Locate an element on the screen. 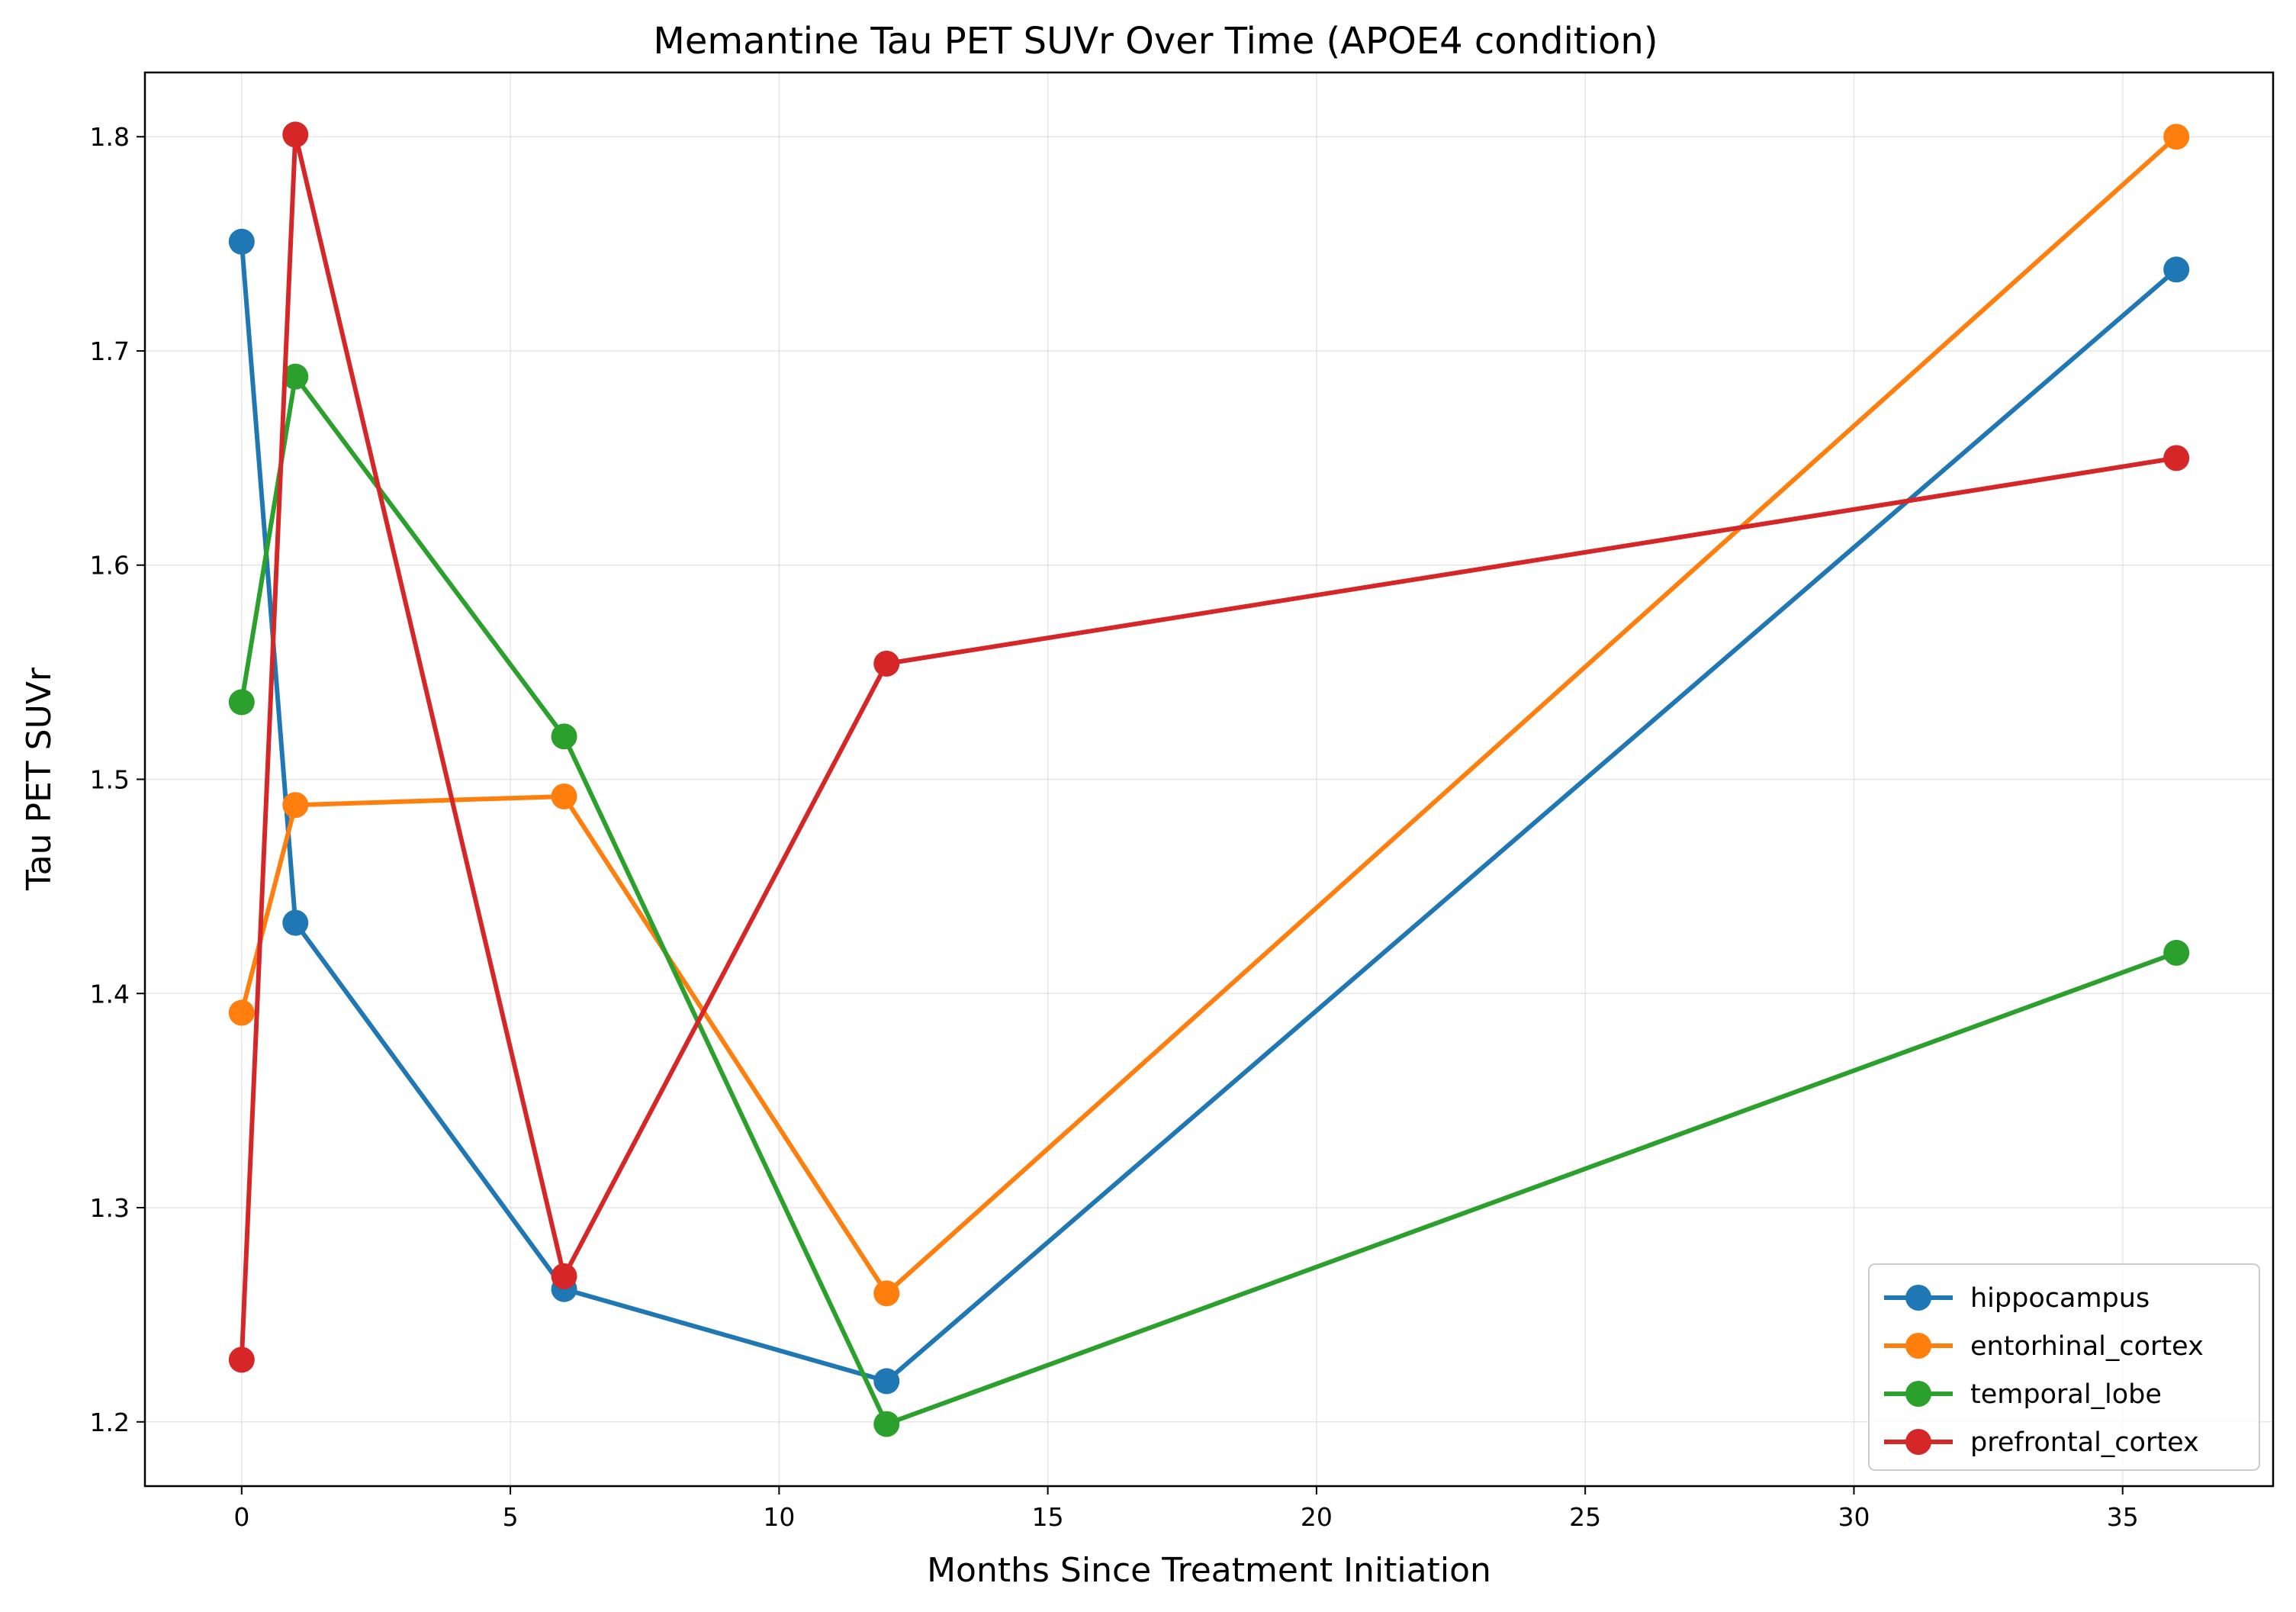 The image size is (2296, 1612). y-tick-label: 1.6 is located at coordinates (110, 566).